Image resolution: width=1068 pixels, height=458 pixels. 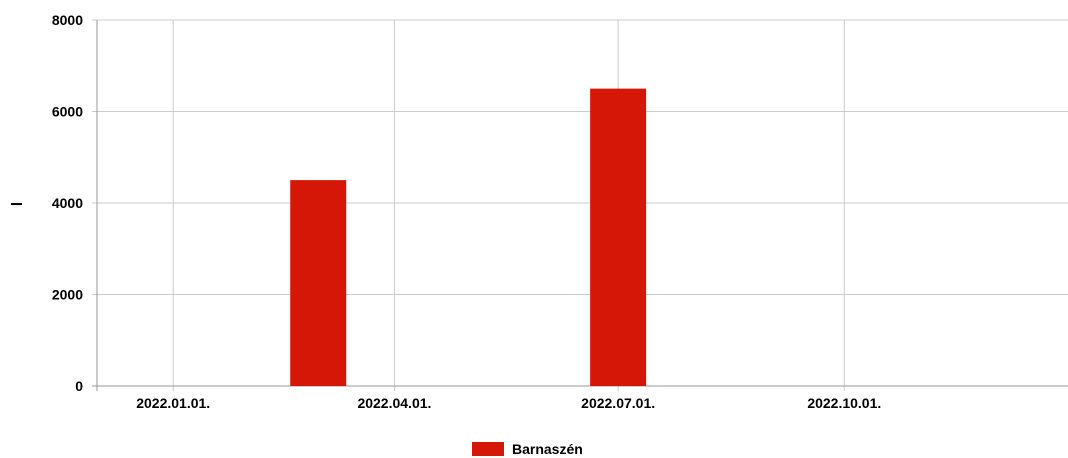 I want to click on x-tick-label: 2022.10.01., so click(x=844, y=403).